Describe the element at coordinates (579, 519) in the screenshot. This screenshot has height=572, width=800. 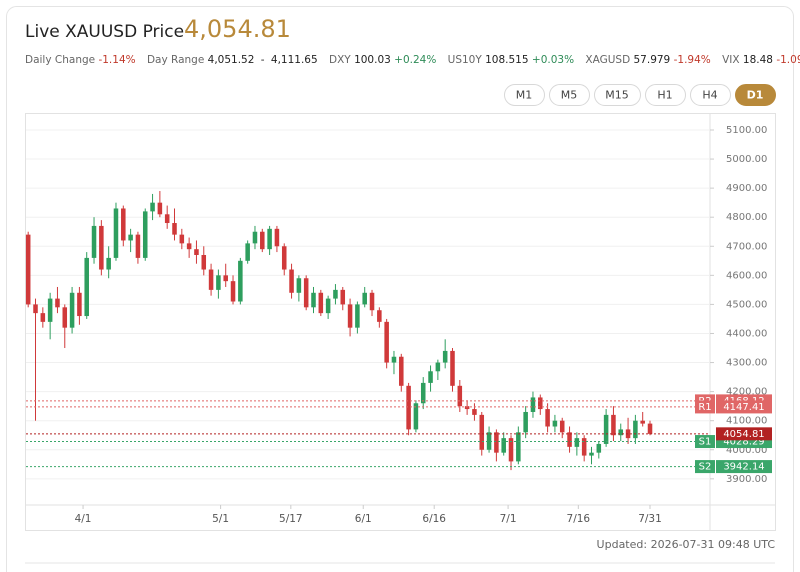
I see `x-tick-label: 7/16` at that location.